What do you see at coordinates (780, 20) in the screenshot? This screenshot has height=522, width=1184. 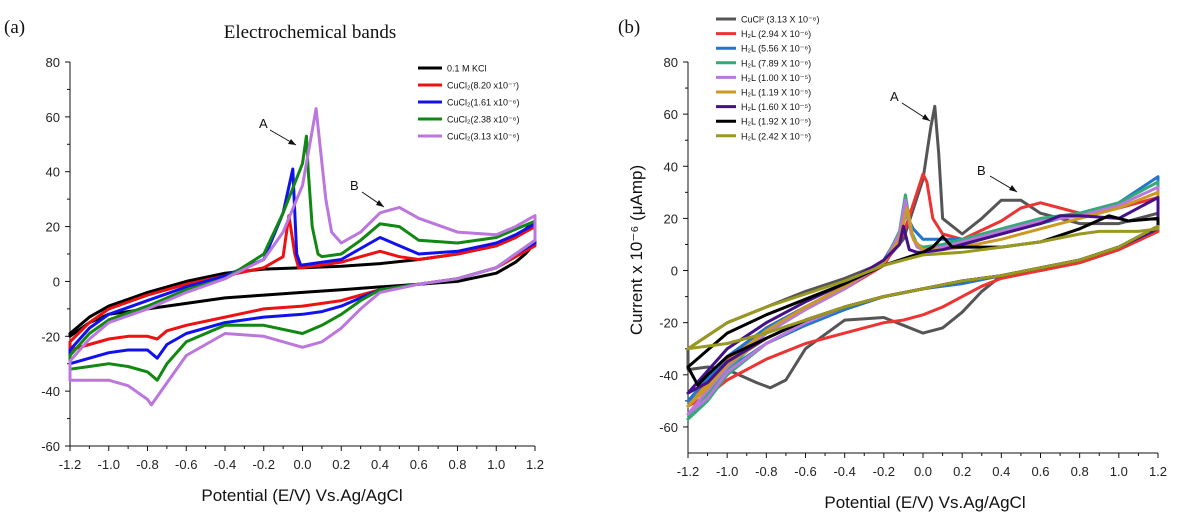 I see `panel-b-legend-label-0: CuCl² (3.13 X 10⁻⁶)` at bounding box center [780, 20].